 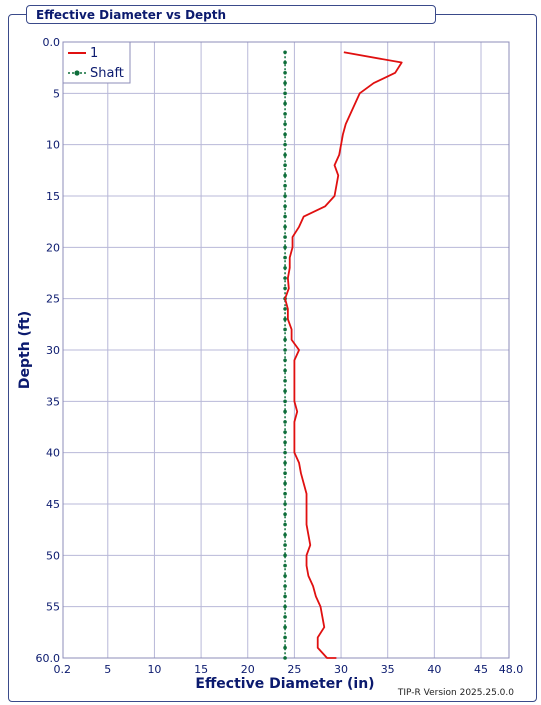 I want to click on x-tick-label: 35, so click(x=388, y=669).